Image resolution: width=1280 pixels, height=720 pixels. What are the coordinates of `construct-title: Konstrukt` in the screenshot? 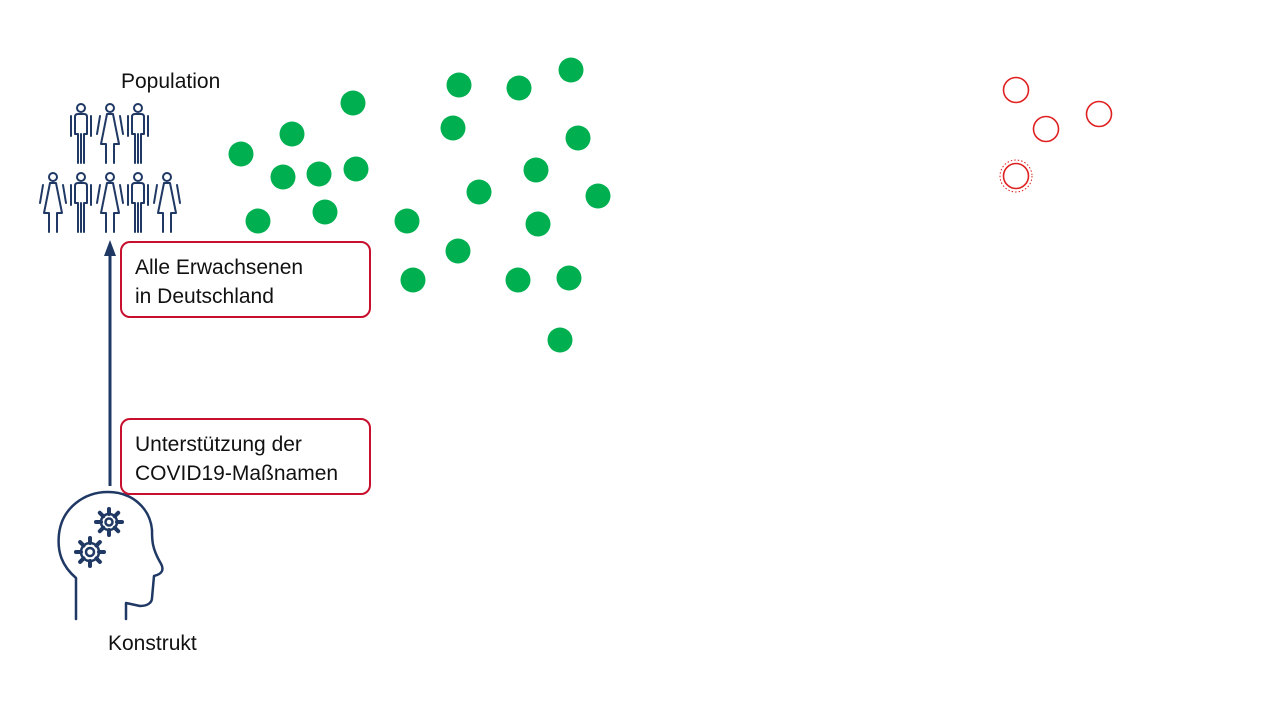 It's located at (152, 643).